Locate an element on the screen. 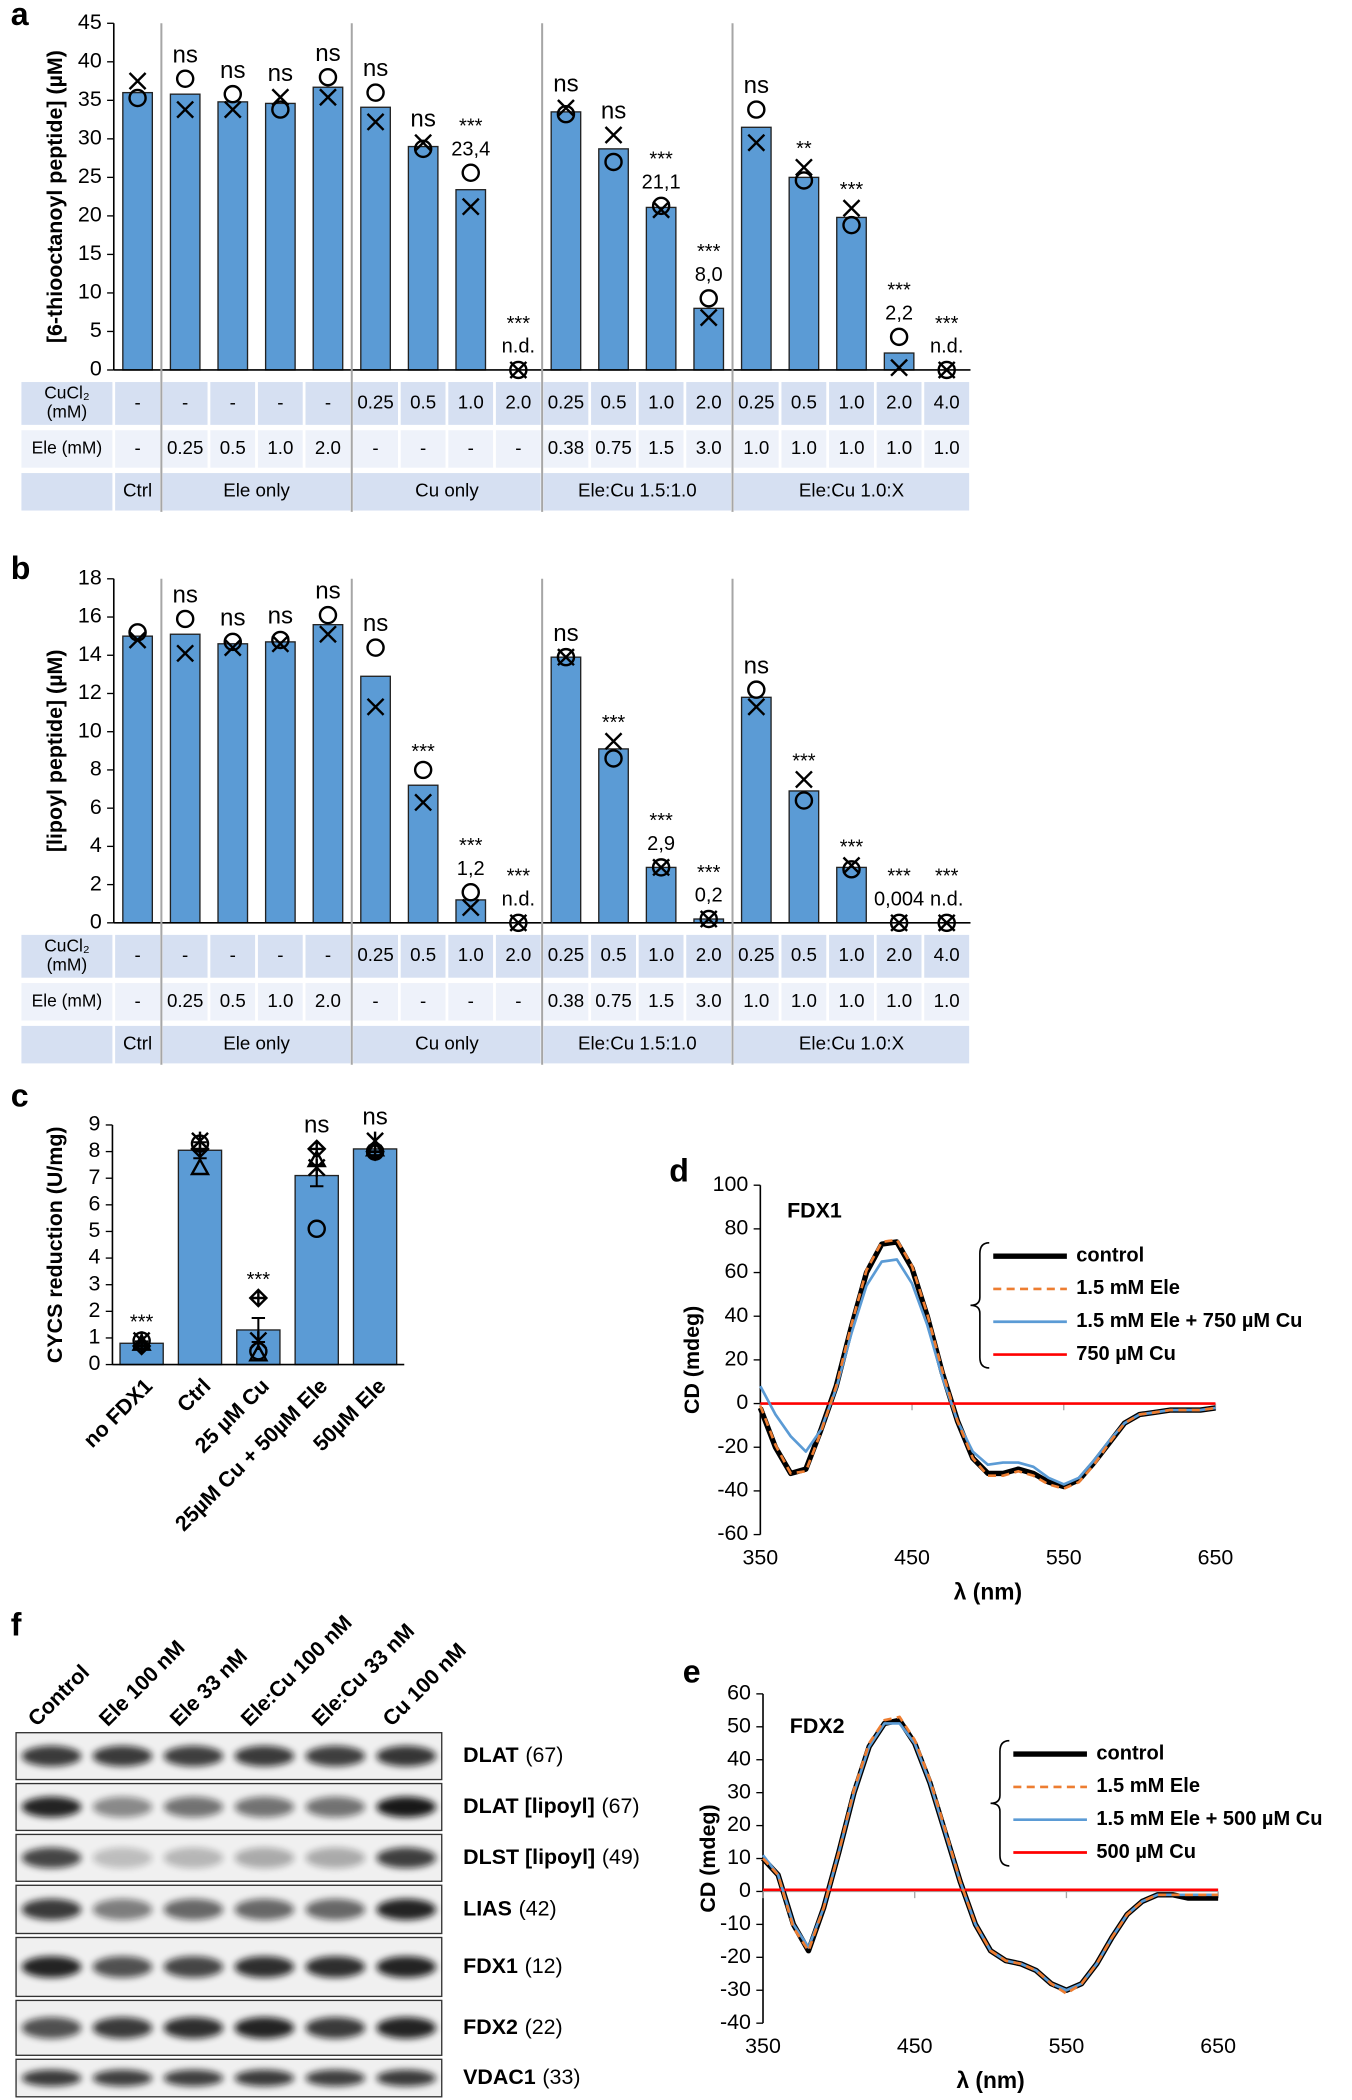 Image resolution: width=1352 pixels, height=2100 pixels. y-tick-label: 5 is located at coordinates (96, 330).